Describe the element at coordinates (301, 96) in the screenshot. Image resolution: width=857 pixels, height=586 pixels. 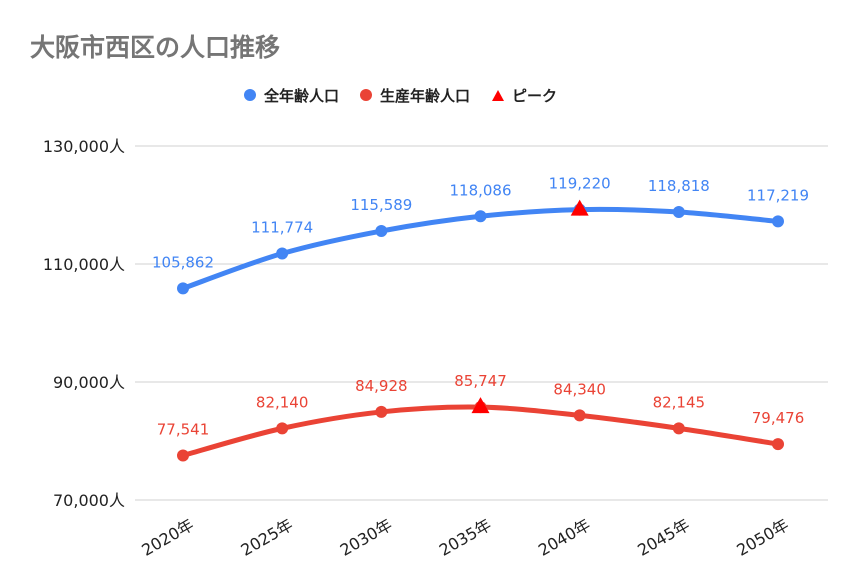
I see `legend-label-0: 全年齢人口` at that location.